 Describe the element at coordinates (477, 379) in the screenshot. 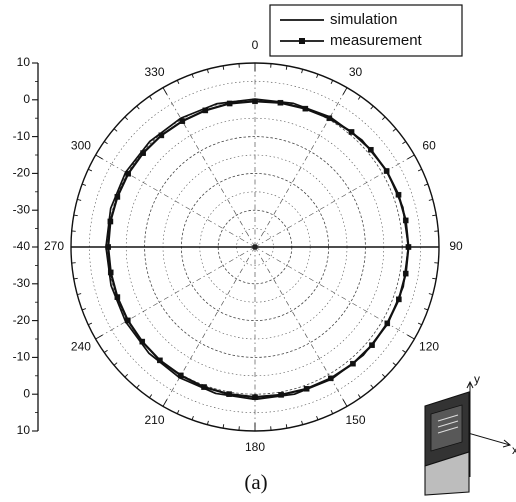

I see `inset-y-label: y` at that location.